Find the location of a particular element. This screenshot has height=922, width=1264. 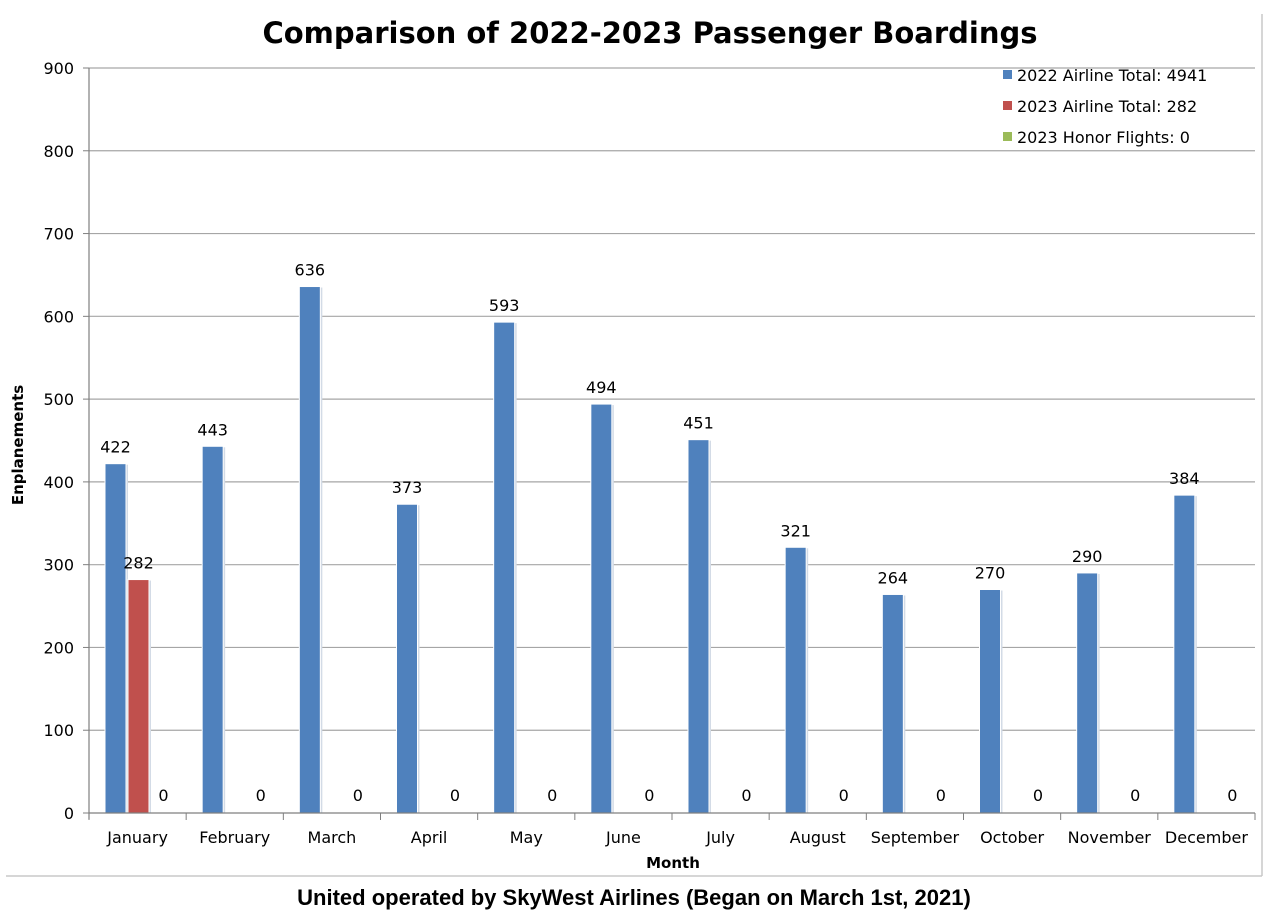

y-tick-label: 300 is located at coordinates (58, 565).